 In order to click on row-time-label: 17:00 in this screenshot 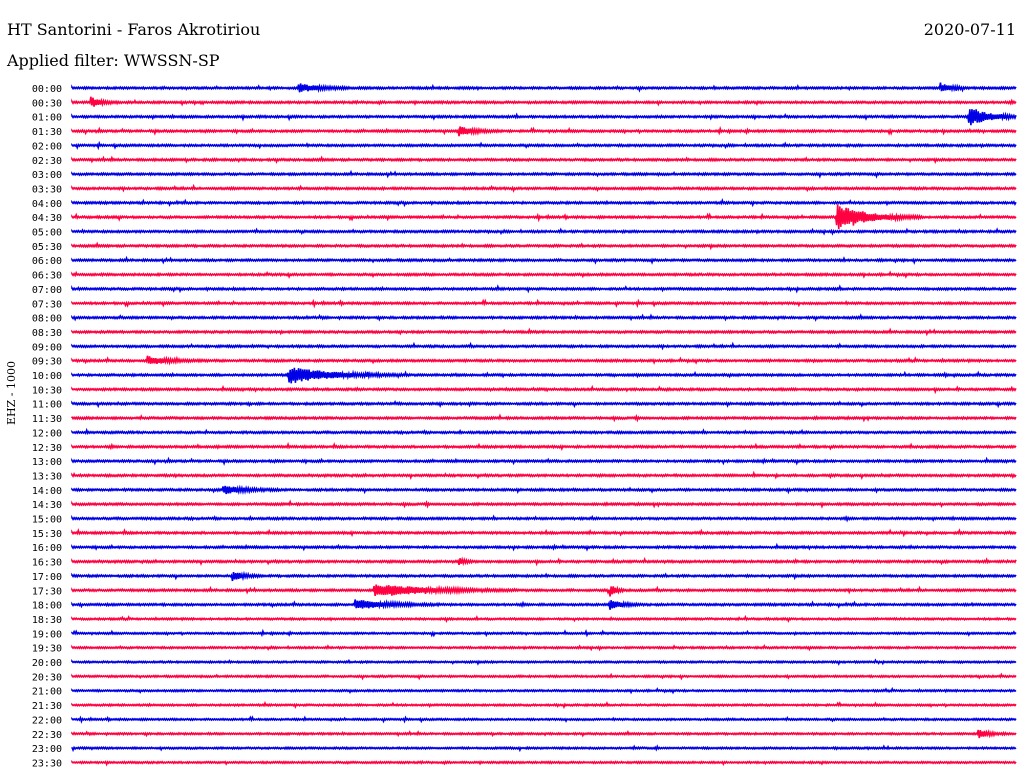, I will do `click(47, 577)`.